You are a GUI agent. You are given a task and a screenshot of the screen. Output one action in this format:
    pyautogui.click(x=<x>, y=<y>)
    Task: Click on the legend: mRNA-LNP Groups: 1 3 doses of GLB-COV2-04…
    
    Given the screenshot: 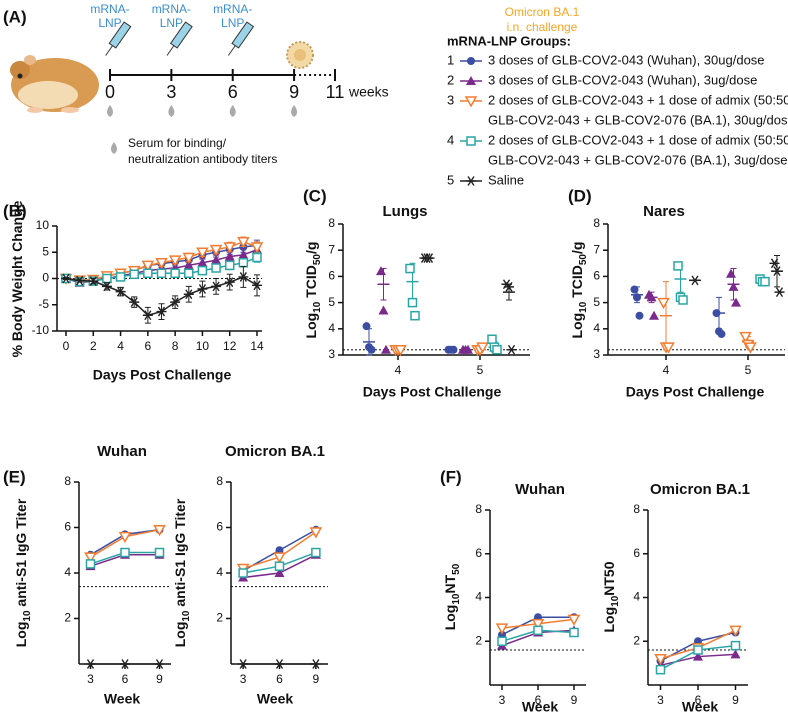 What is the action you would take?
    pyautogui.click(x=617, y=110)
    